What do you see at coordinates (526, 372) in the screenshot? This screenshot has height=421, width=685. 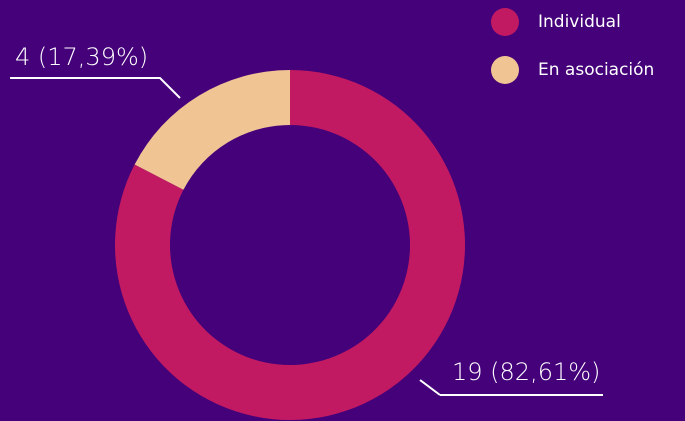 I see `value-label: 19 (82,61%)` at bounding box center [526, 372].